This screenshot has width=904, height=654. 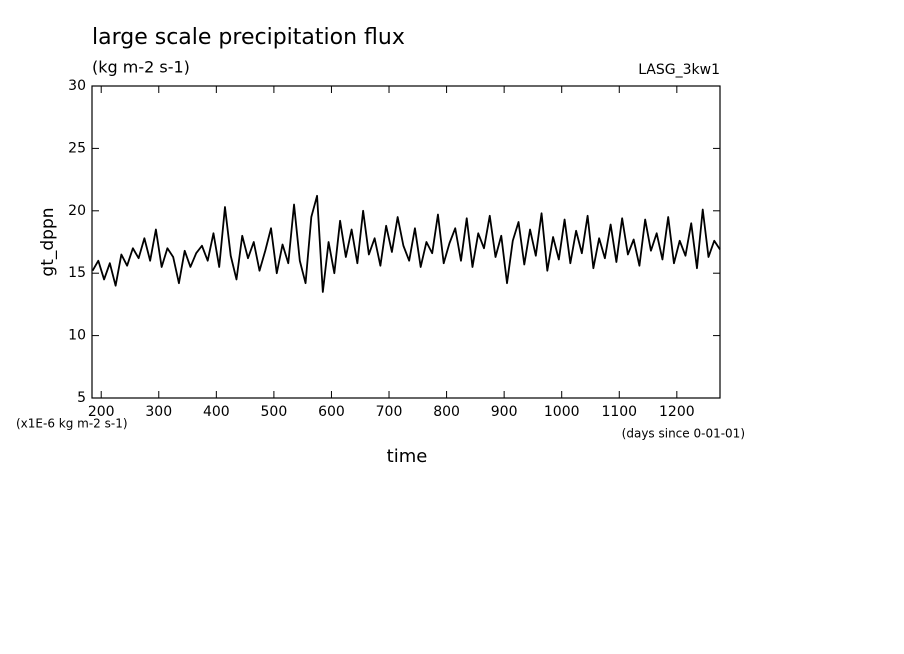 I want to click on y-axis-label: gt_dppn, so click(x=48, y=241).